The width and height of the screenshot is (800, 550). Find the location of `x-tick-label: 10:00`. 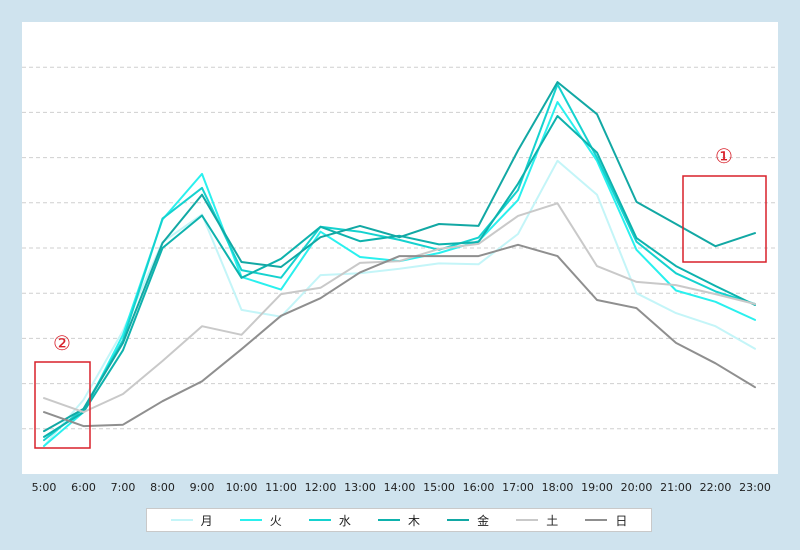

x-tick-label: 10:00 is located at coordinates (242, 487).